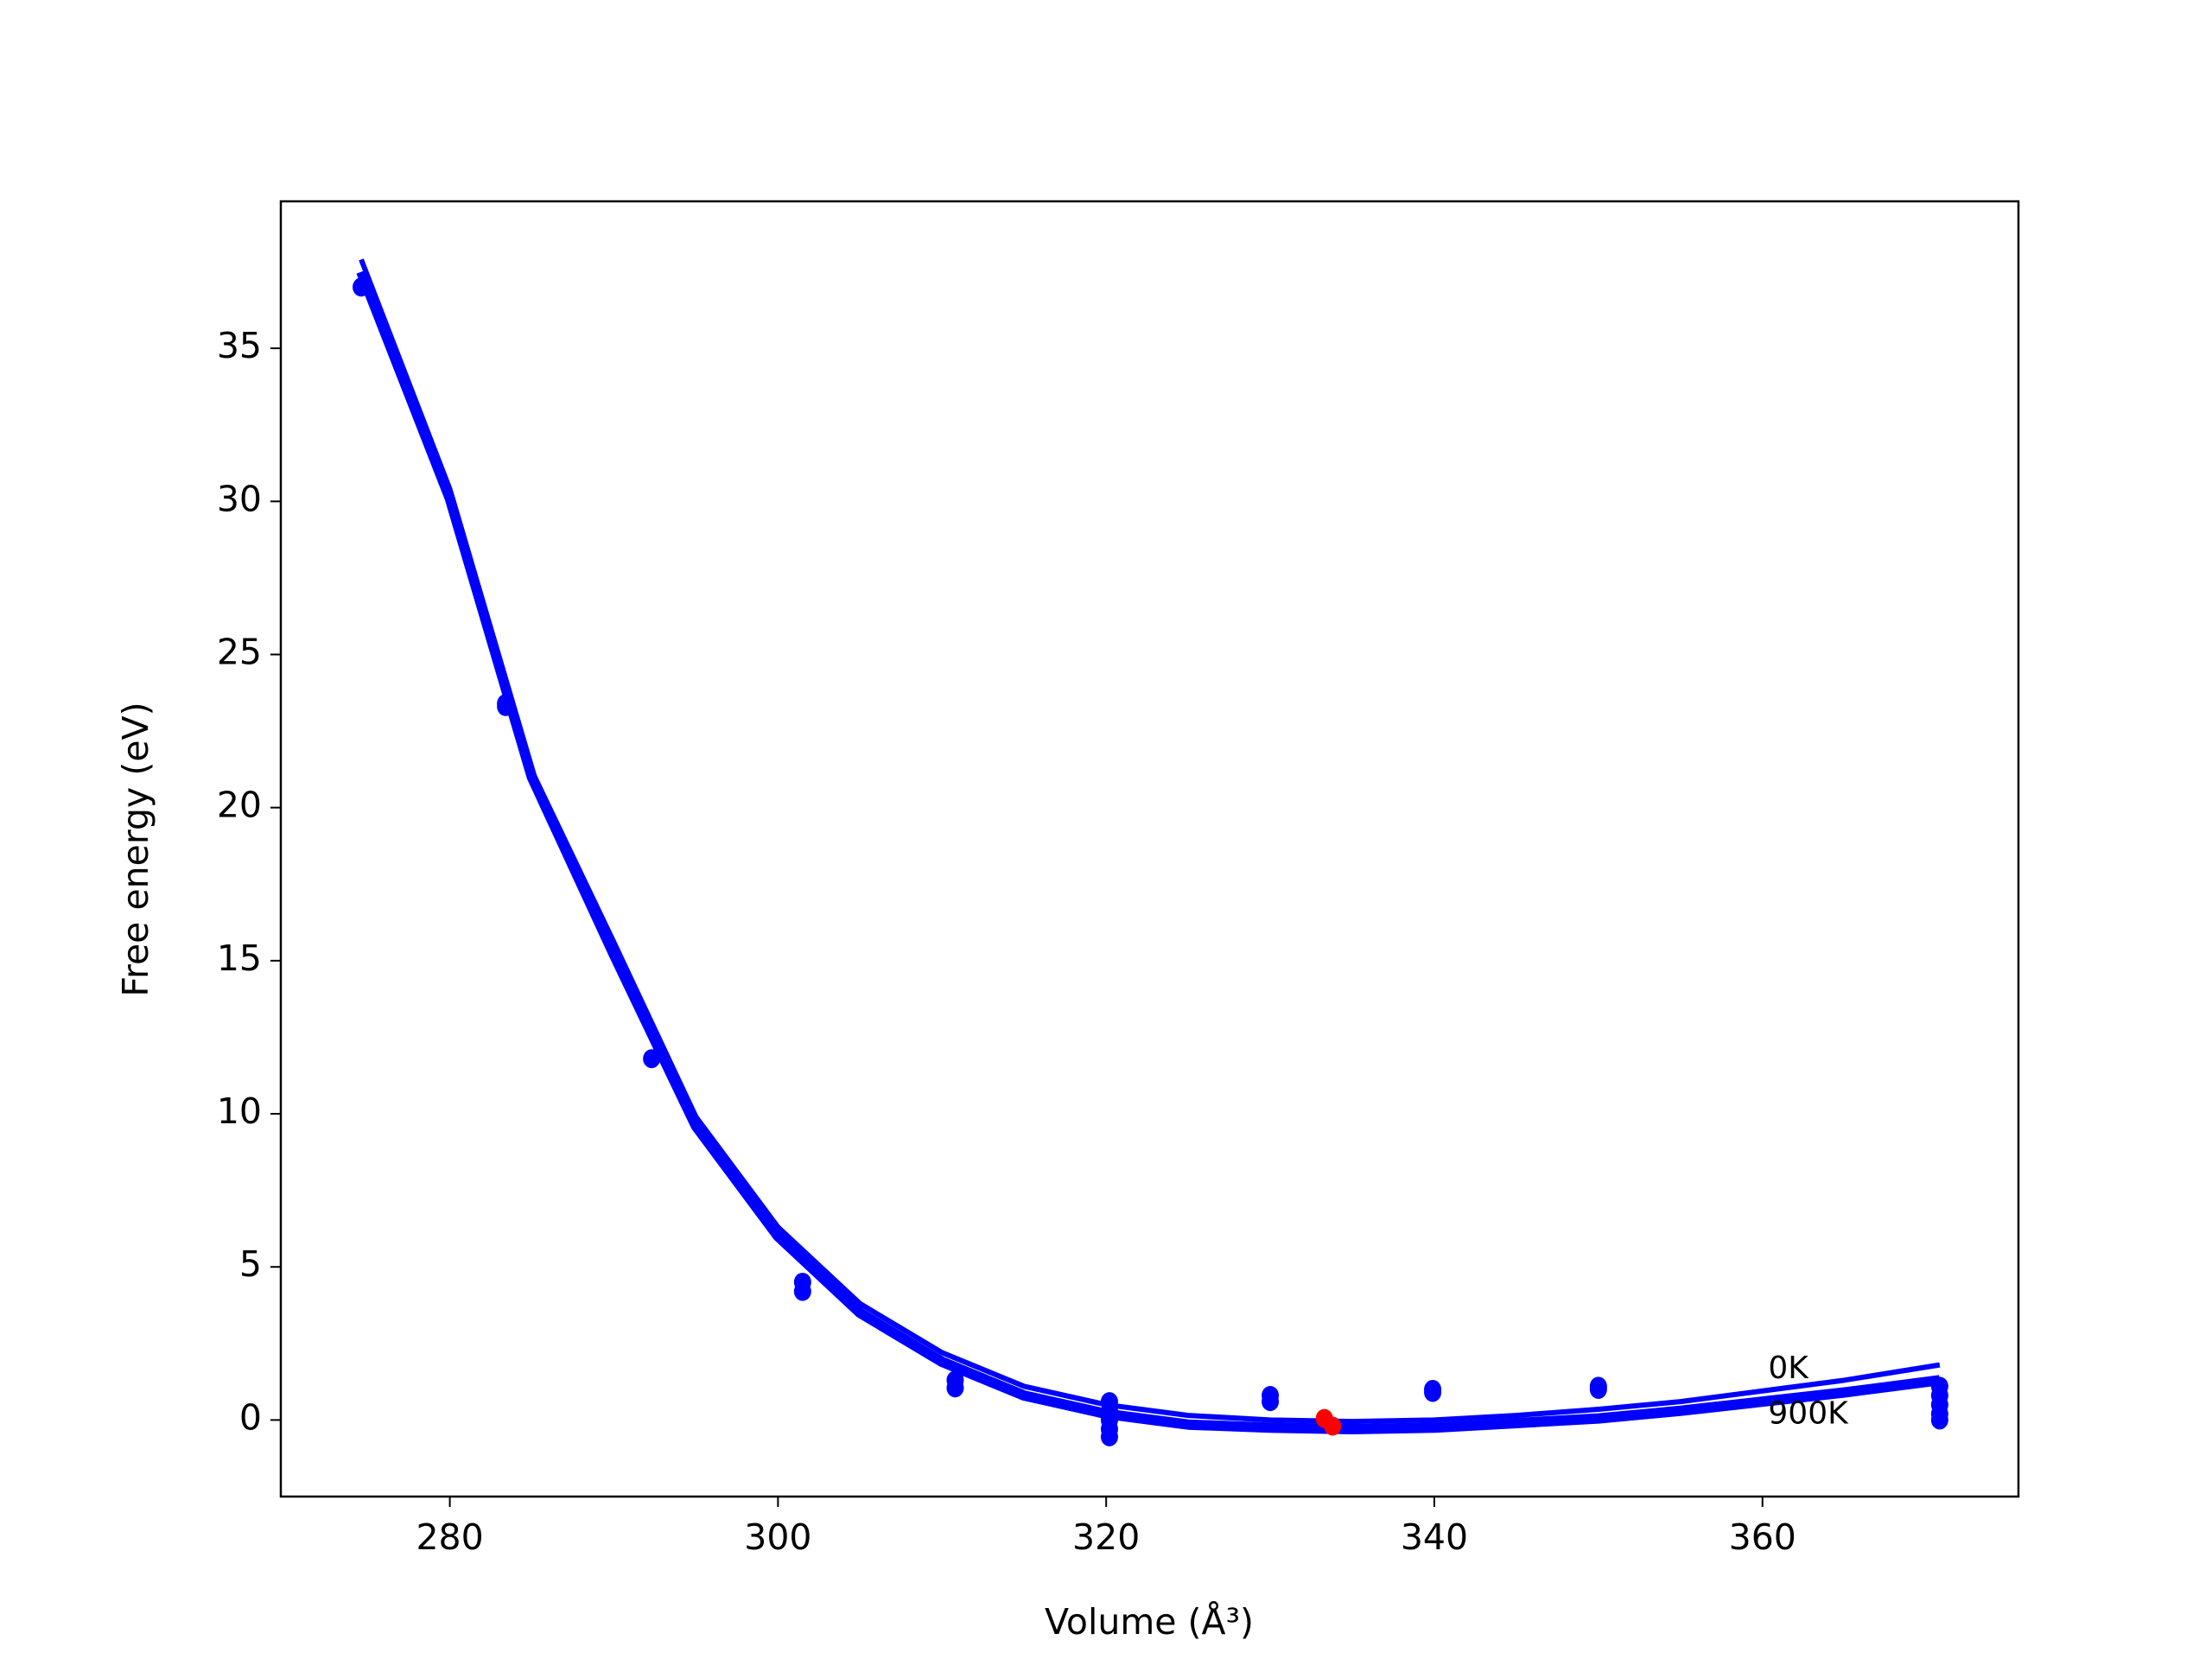 The height and width of the screenshot is (1659, 2212). What do you see at coordinates (239, 498) in the screenshot?
I see `y-tick-label: 30` at bounding box center [239, 498].